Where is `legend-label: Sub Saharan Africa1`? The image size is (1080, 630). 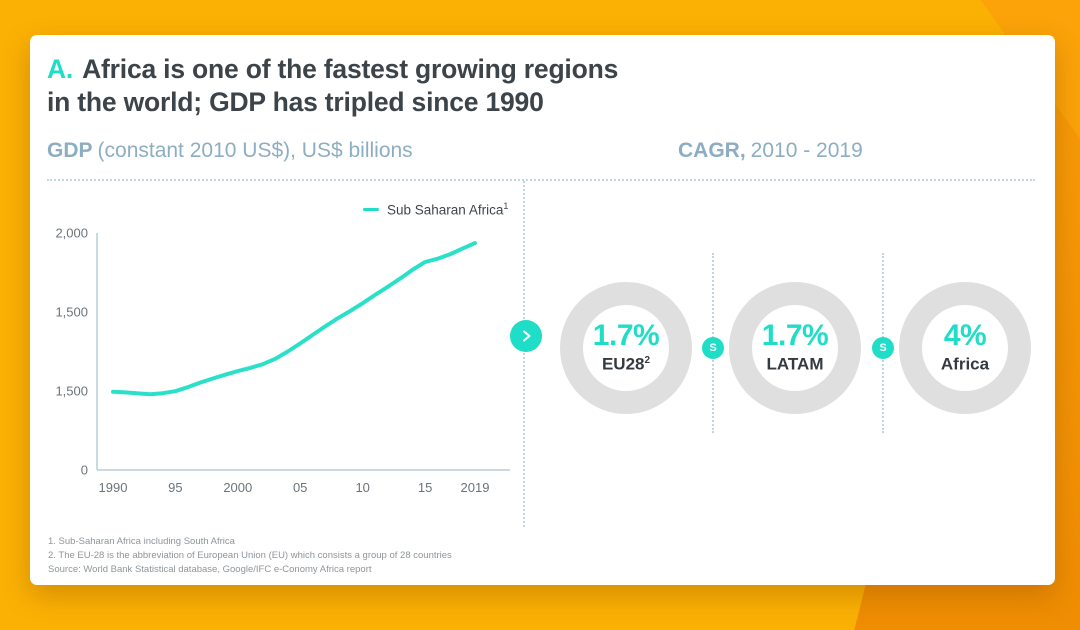
legend-label: Sub Saharan Africa1 is located at coordinates (448, 209).